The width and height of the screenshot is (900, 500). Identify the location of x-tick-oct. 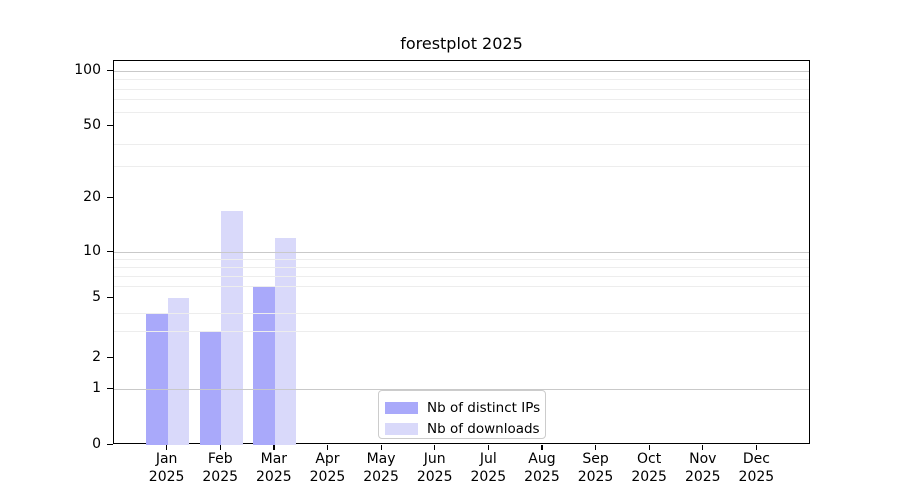
(649, 447).